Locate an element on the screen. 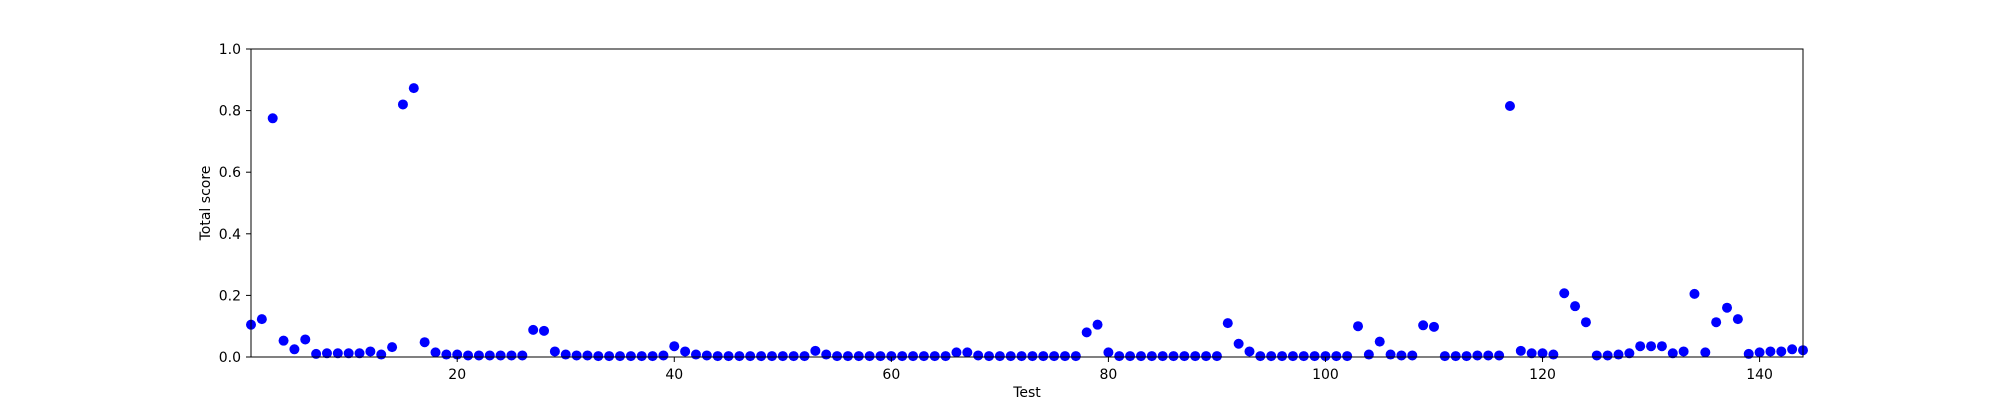 The image size is (2000, 400). x-tick-label: 60 is located at coordinates (891, 375).